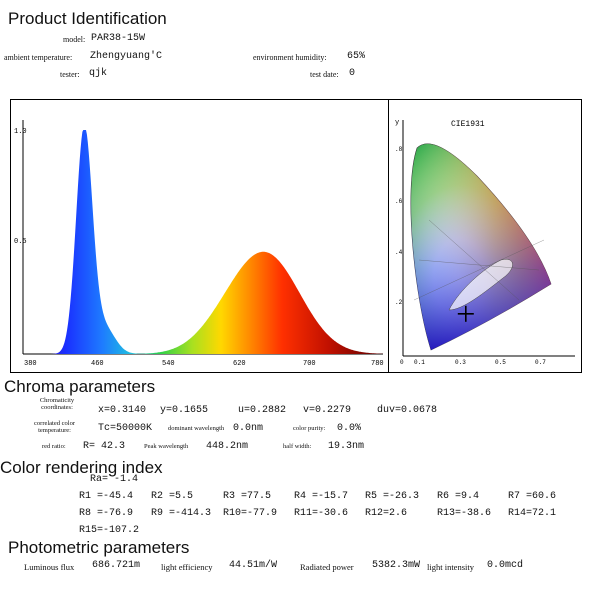 Image resolution: width=600 pixels, height=600 pixels. Describe the element at coordinates (346, 446) in the screenshot. I see `half-width-value: 19.3nm` at that location.